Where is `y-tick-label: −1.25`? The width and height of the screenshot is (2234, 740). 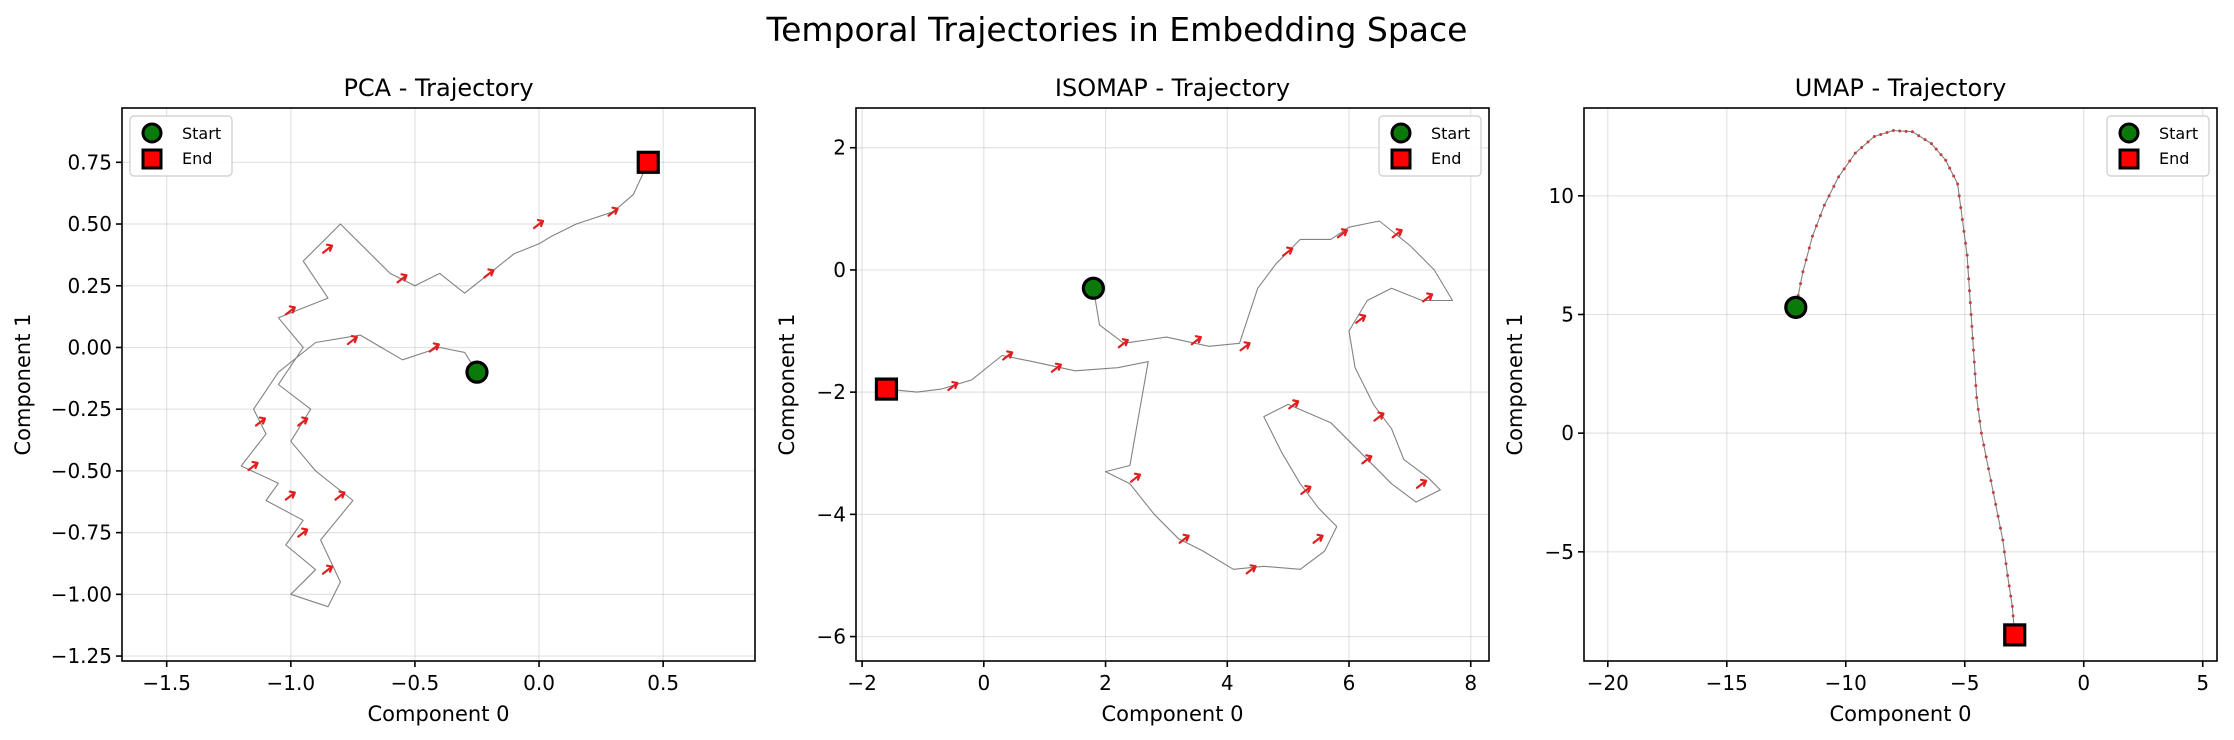 y-tick-label: −1.25 is located at coordinates (81, 656).